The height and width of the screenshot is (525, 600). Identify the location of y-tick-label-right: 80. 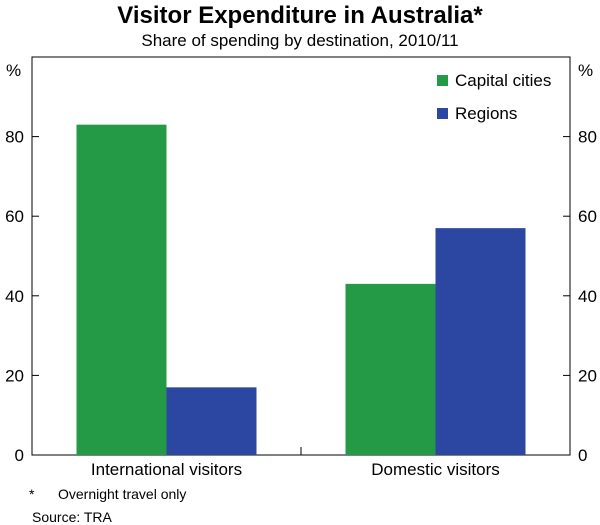
(587, 137).